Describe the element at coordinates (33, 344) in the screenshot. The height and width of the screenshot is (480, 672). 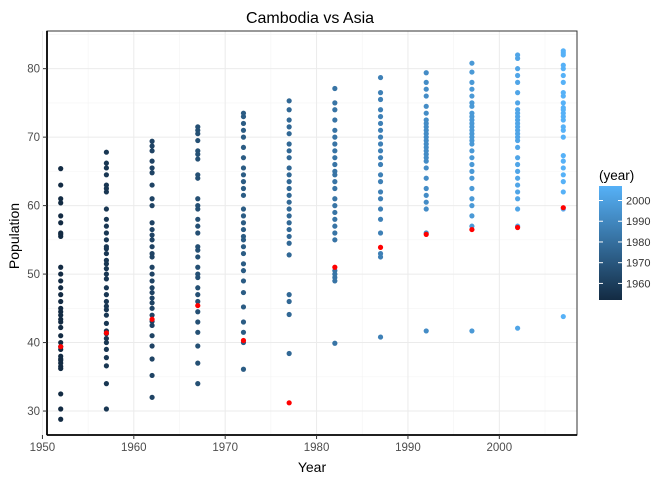
I see `y-tick-label: 40` at that location.